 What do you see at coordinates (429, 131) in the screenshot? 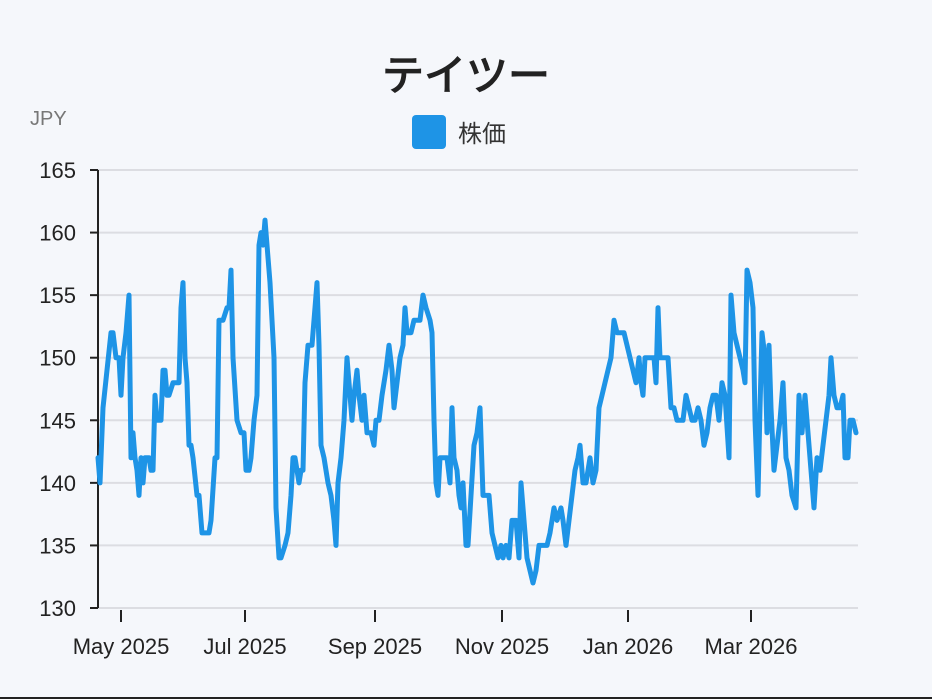
I see `legend-swatch` at bounding box center [429, 131].